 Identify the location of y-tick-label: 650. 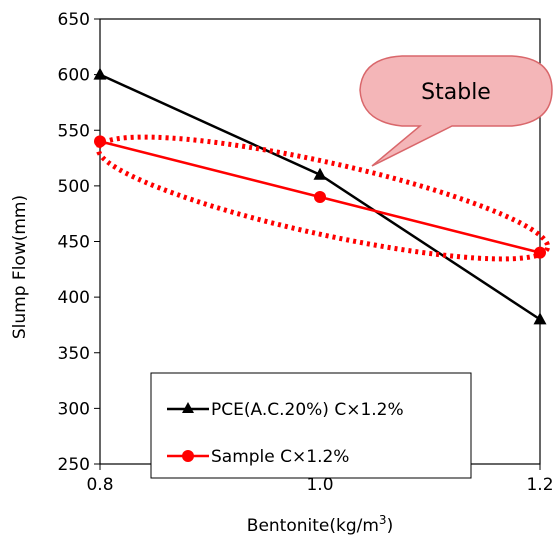
(74, 20).